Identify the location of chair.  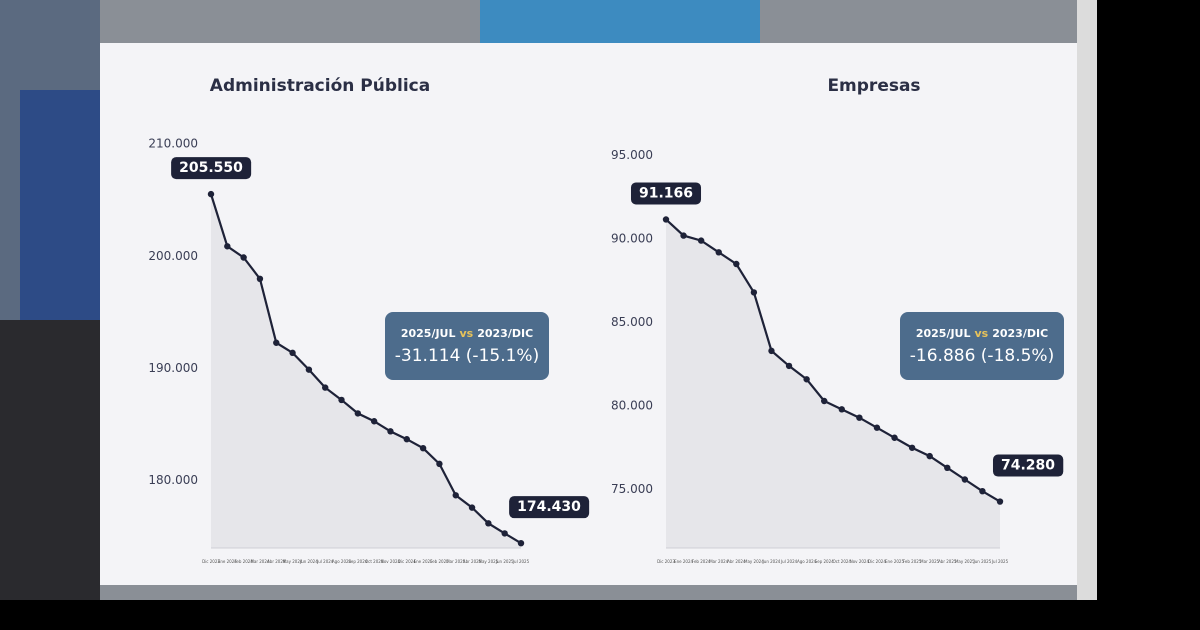
(620, 21).